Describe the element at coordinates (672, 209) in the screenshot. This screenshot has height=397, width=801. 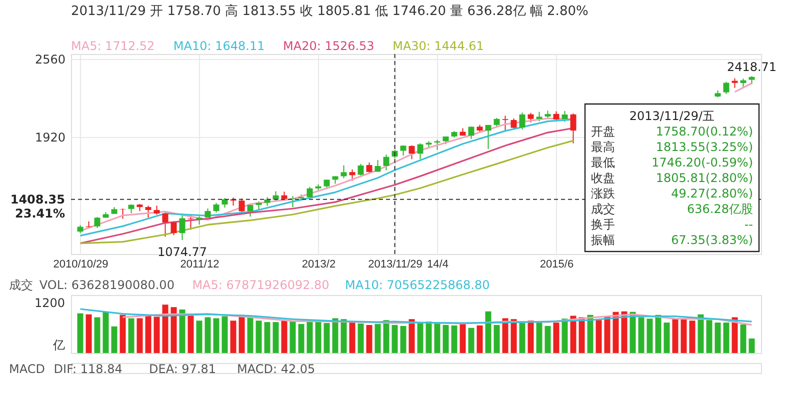
I see `text: 成交 636.28亿股` at that location.